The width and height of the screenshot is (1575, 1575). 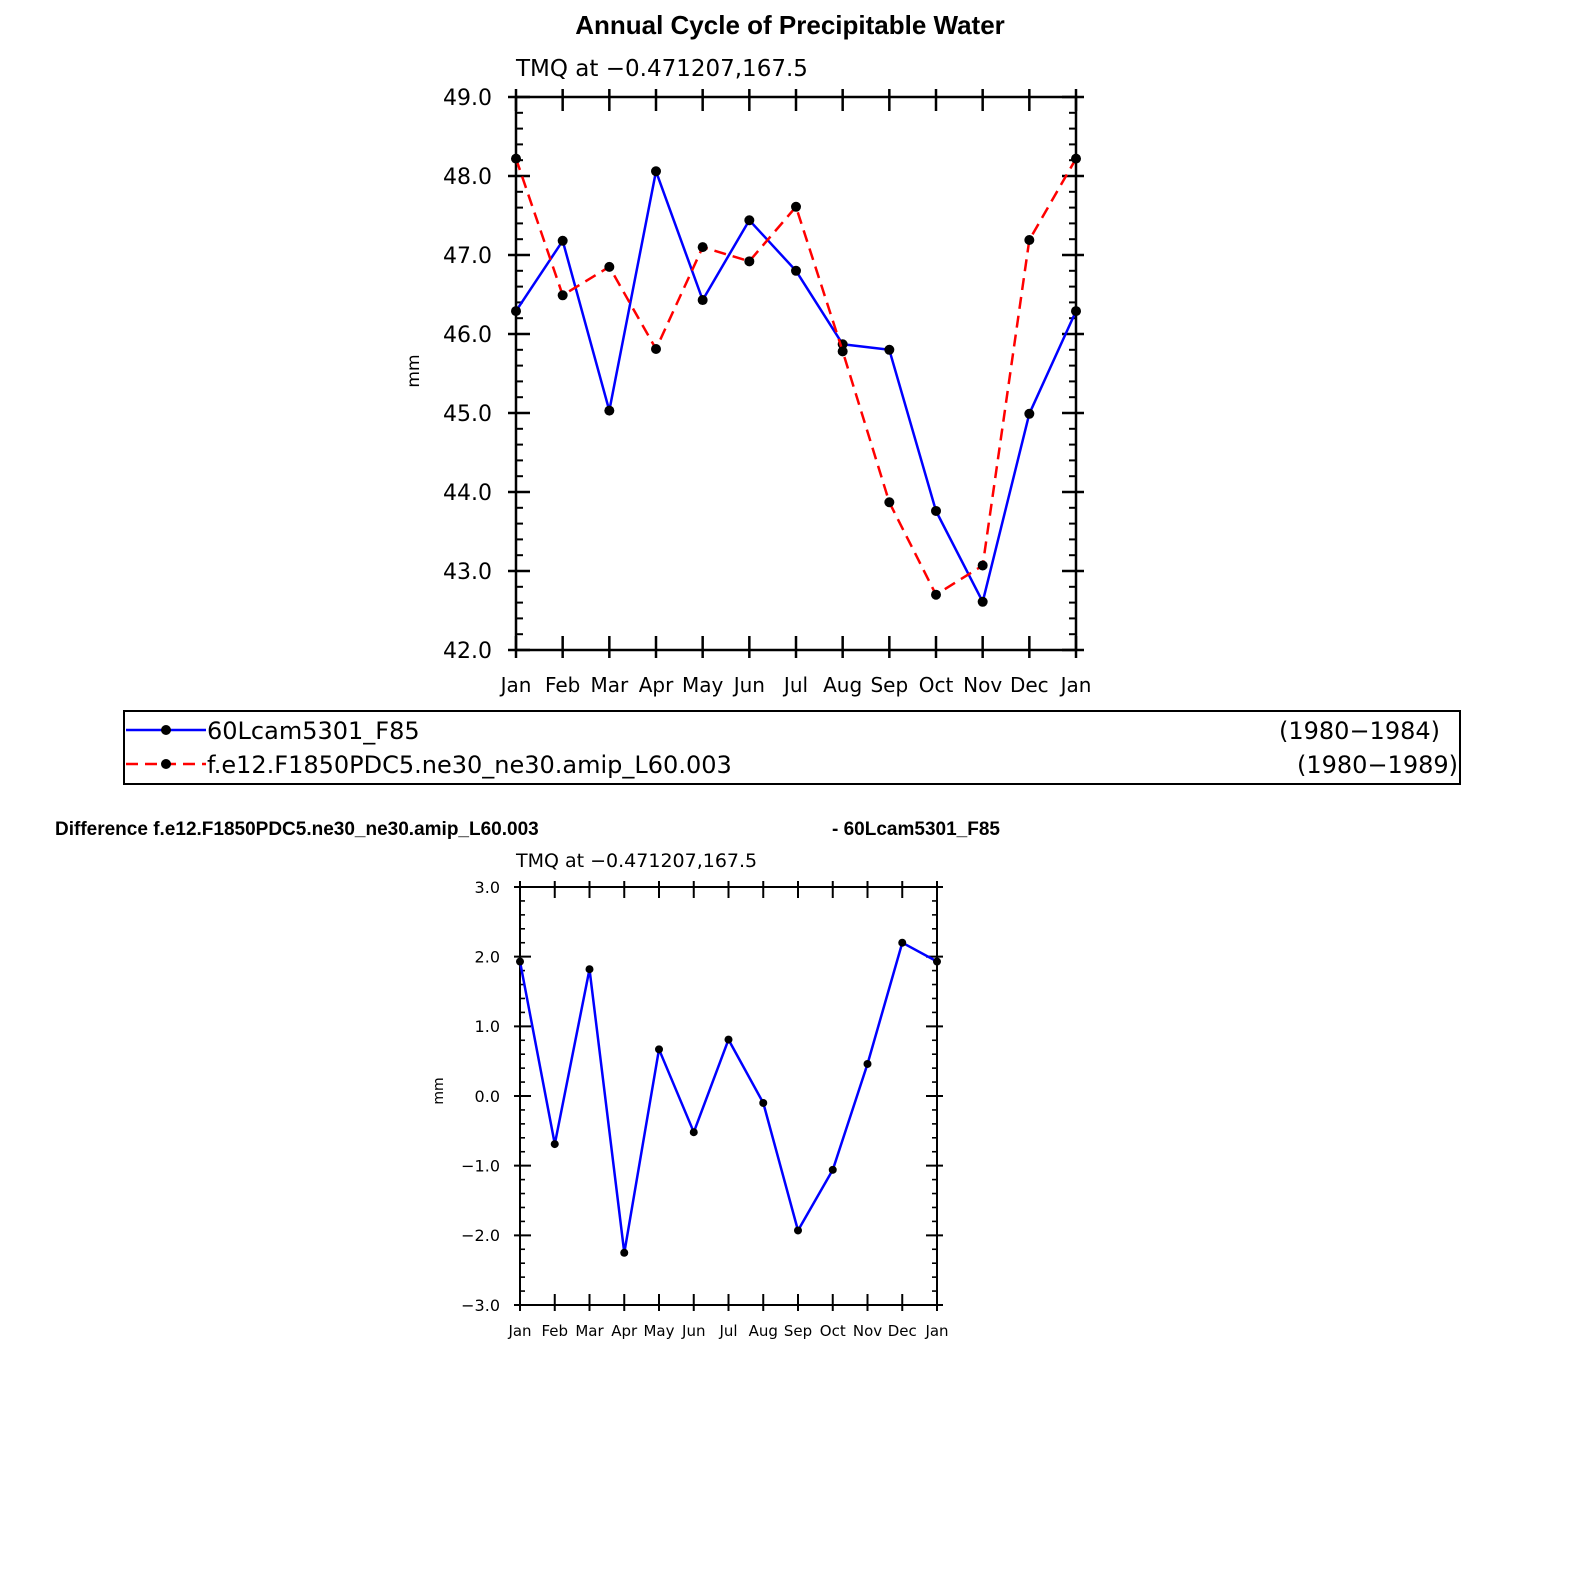 I want to click on chart1-subtitle: TMQ at −0.471207,167.5, so click(x=661, y=69).